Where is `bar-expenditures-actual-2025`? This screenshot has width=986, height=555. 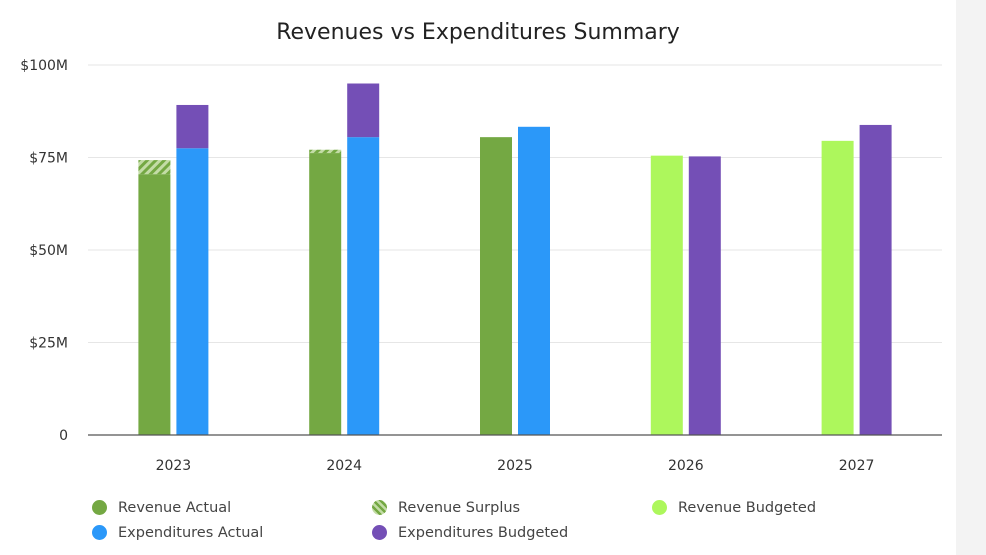
bar-expenditures-actual-2025 is located at coordinates (534, 280).